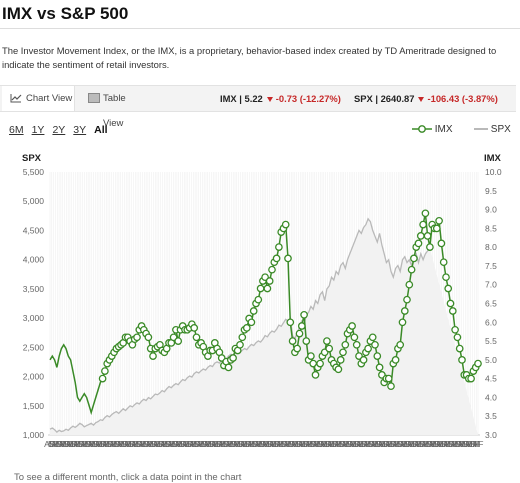 The width and height of the screenshot is (520, 483). What do you see at coordinates (16, 130) in the screenshot?
I see `range-6m-button: 6M` at bounding box center [16, 130].